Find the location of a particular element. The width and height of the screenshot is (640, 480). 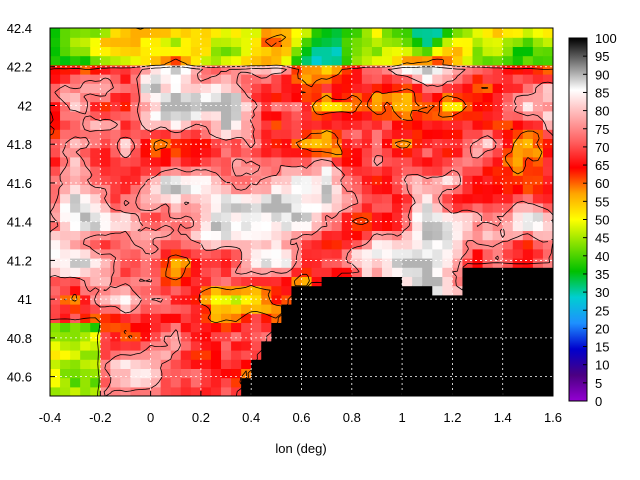

colorbar-tick-label: 50 is located at coordinates (602, 220).